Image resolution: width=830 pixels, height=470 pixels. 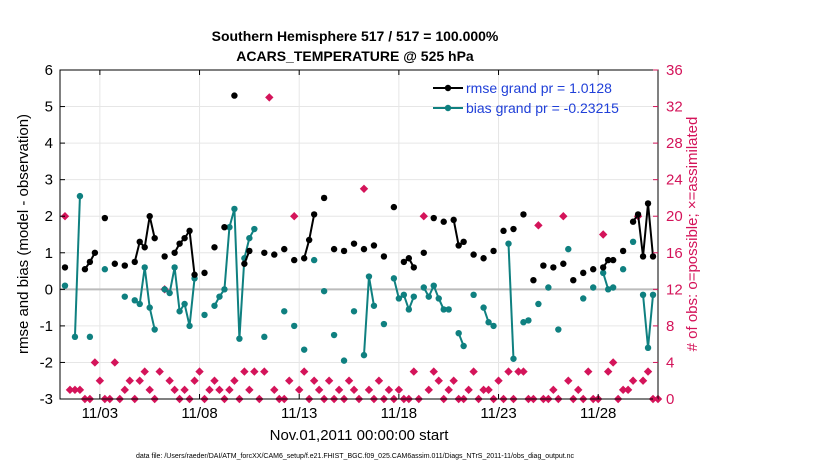 I want to click on legend-rmse-label: rmse grand pr = 1.0128, so click(x=539, y=88).